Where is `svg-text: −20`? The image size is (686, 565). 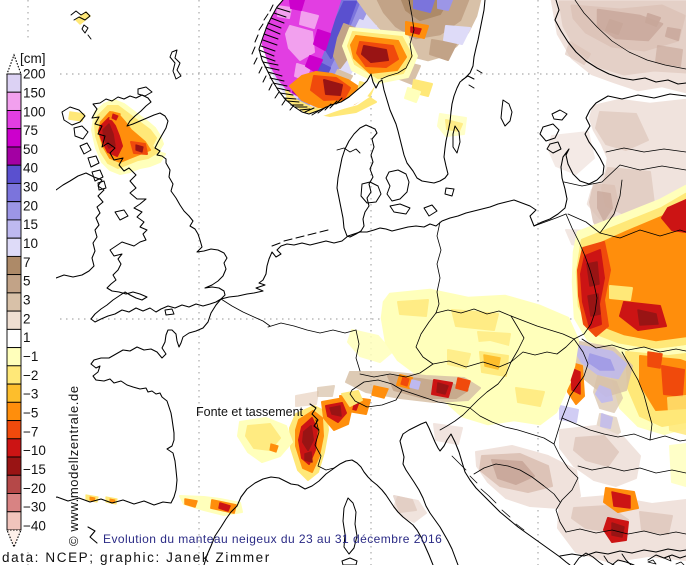
svg-text: −20 is located at coordinates (34, 488).